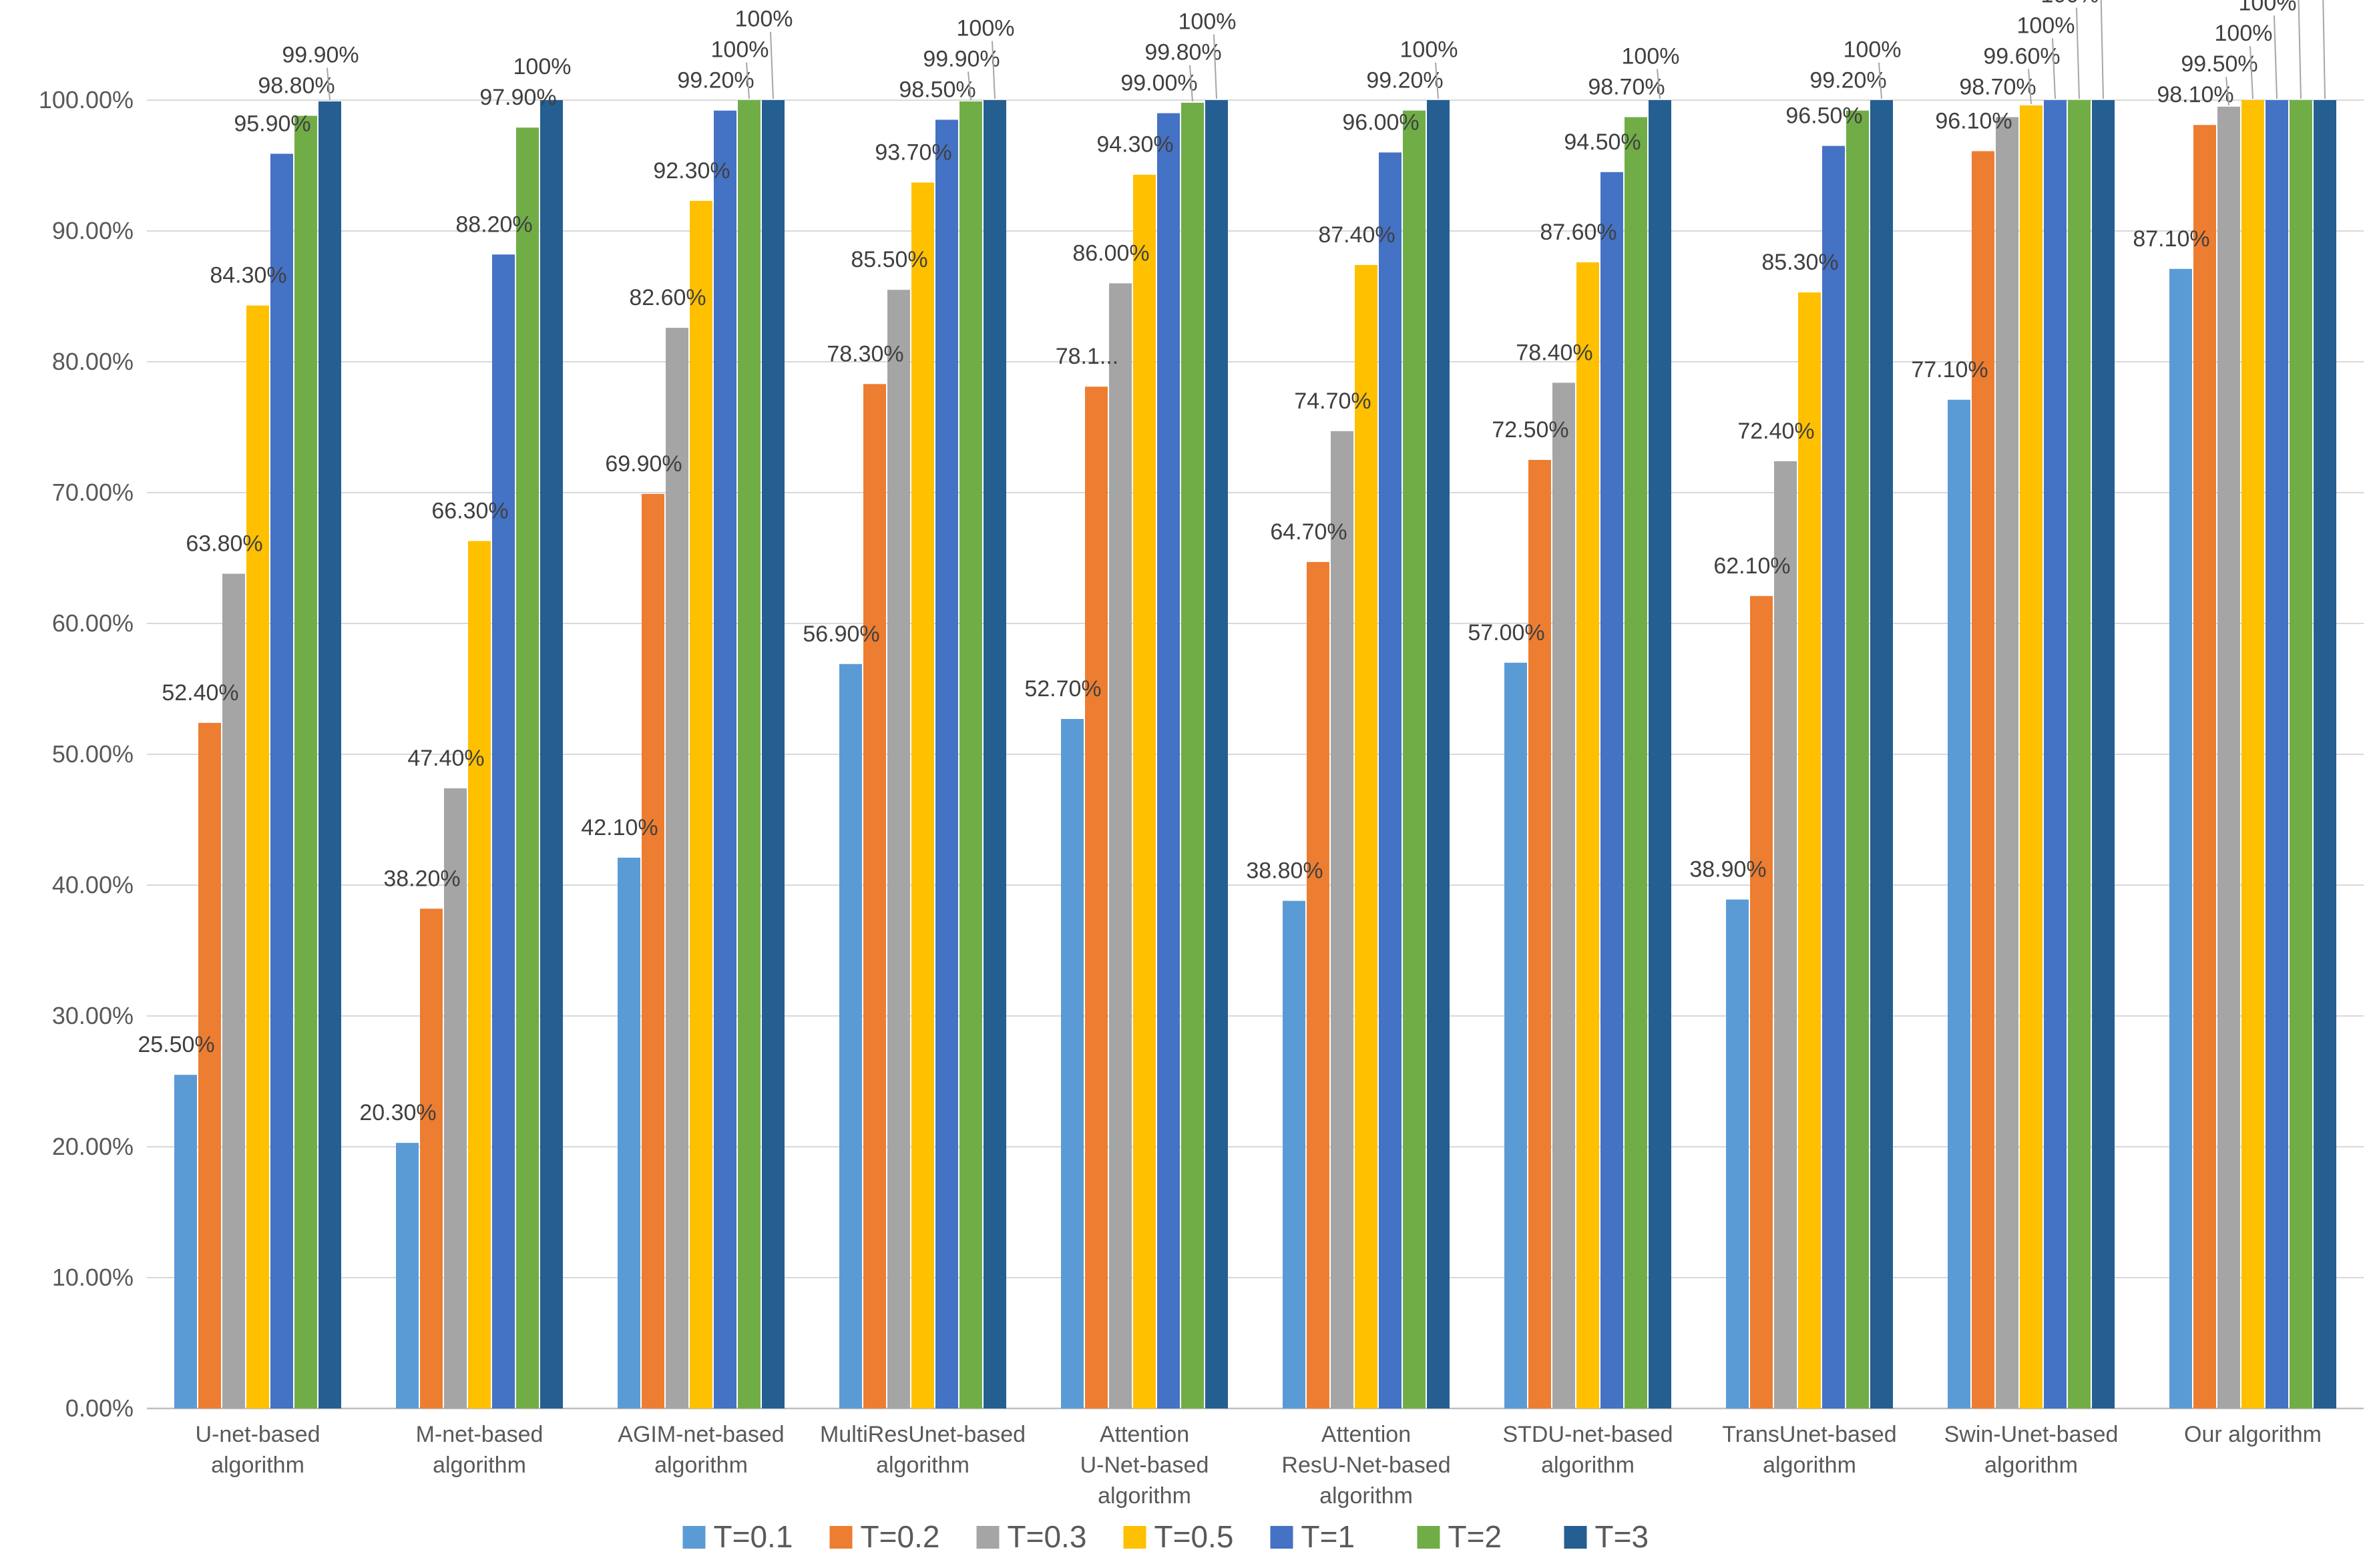 The width and height of the screenshot is (2367, 1568). I want to click on data-label: 77.10%, so click(1949, 369).